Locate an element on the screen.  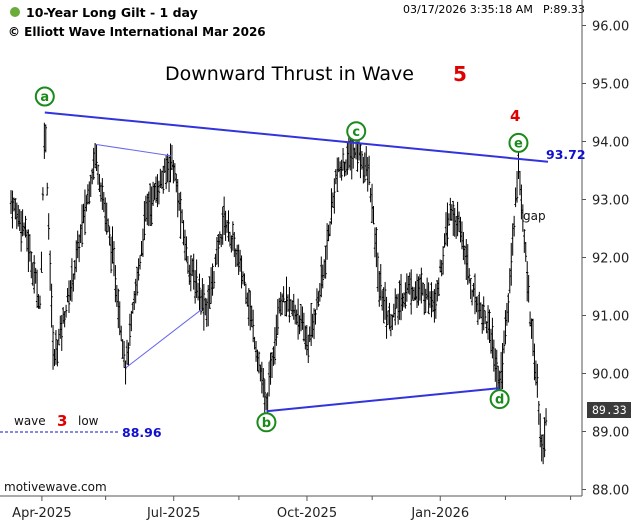
copyright-text: © Elliott Wave International Mar 2026 is located at coordinates (137, 32).